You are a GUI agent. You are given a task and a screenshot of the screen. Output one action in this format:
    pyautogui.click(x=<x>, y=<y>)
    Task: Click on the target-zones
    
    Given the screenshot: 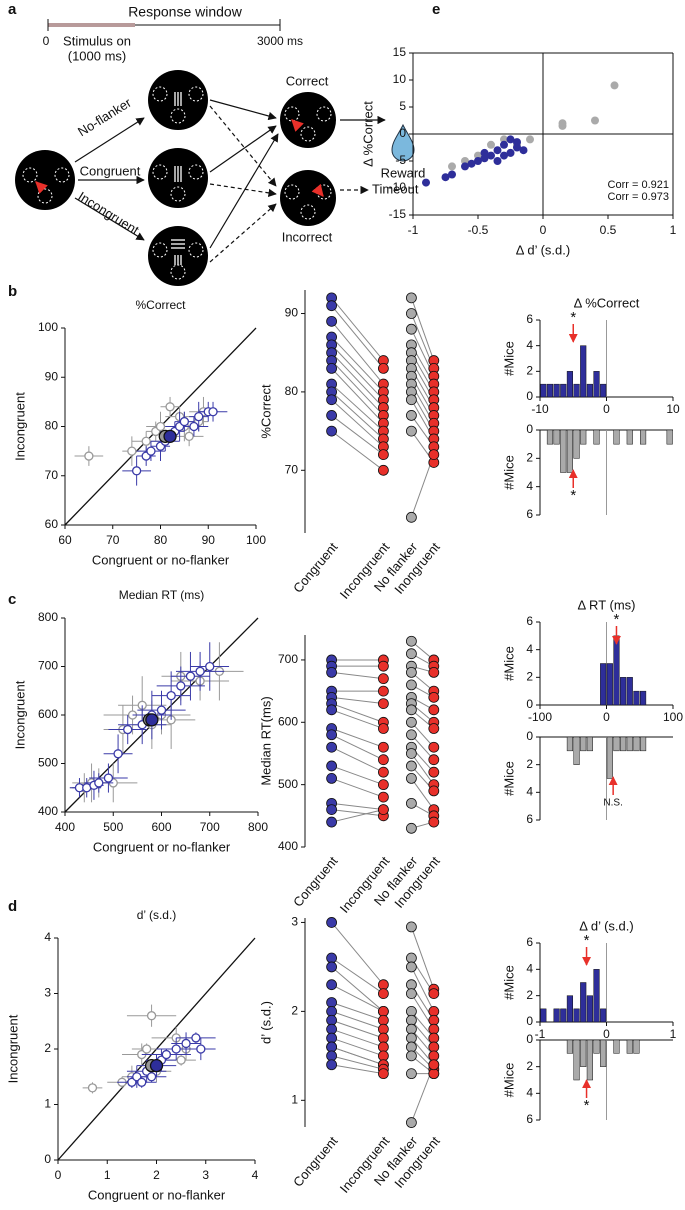 What is the action you would take?
    pyautogui.click(x=177, y=183)
    